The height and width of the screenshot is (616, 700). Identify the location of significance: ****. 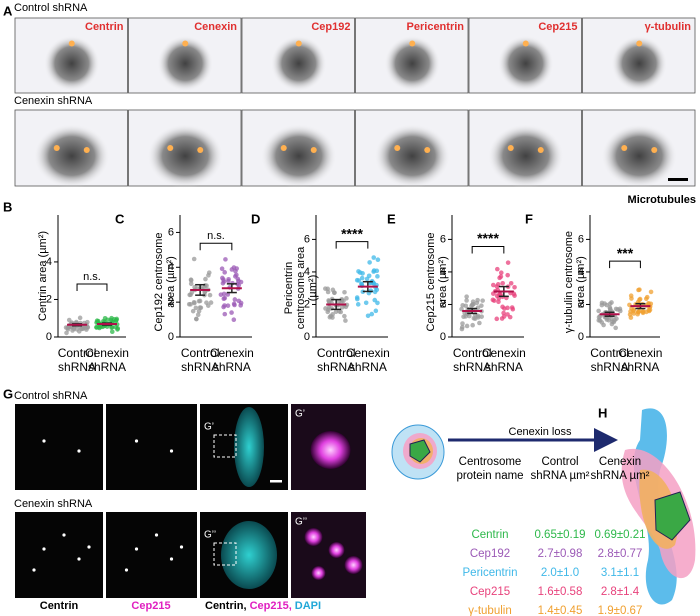
(488, 238).